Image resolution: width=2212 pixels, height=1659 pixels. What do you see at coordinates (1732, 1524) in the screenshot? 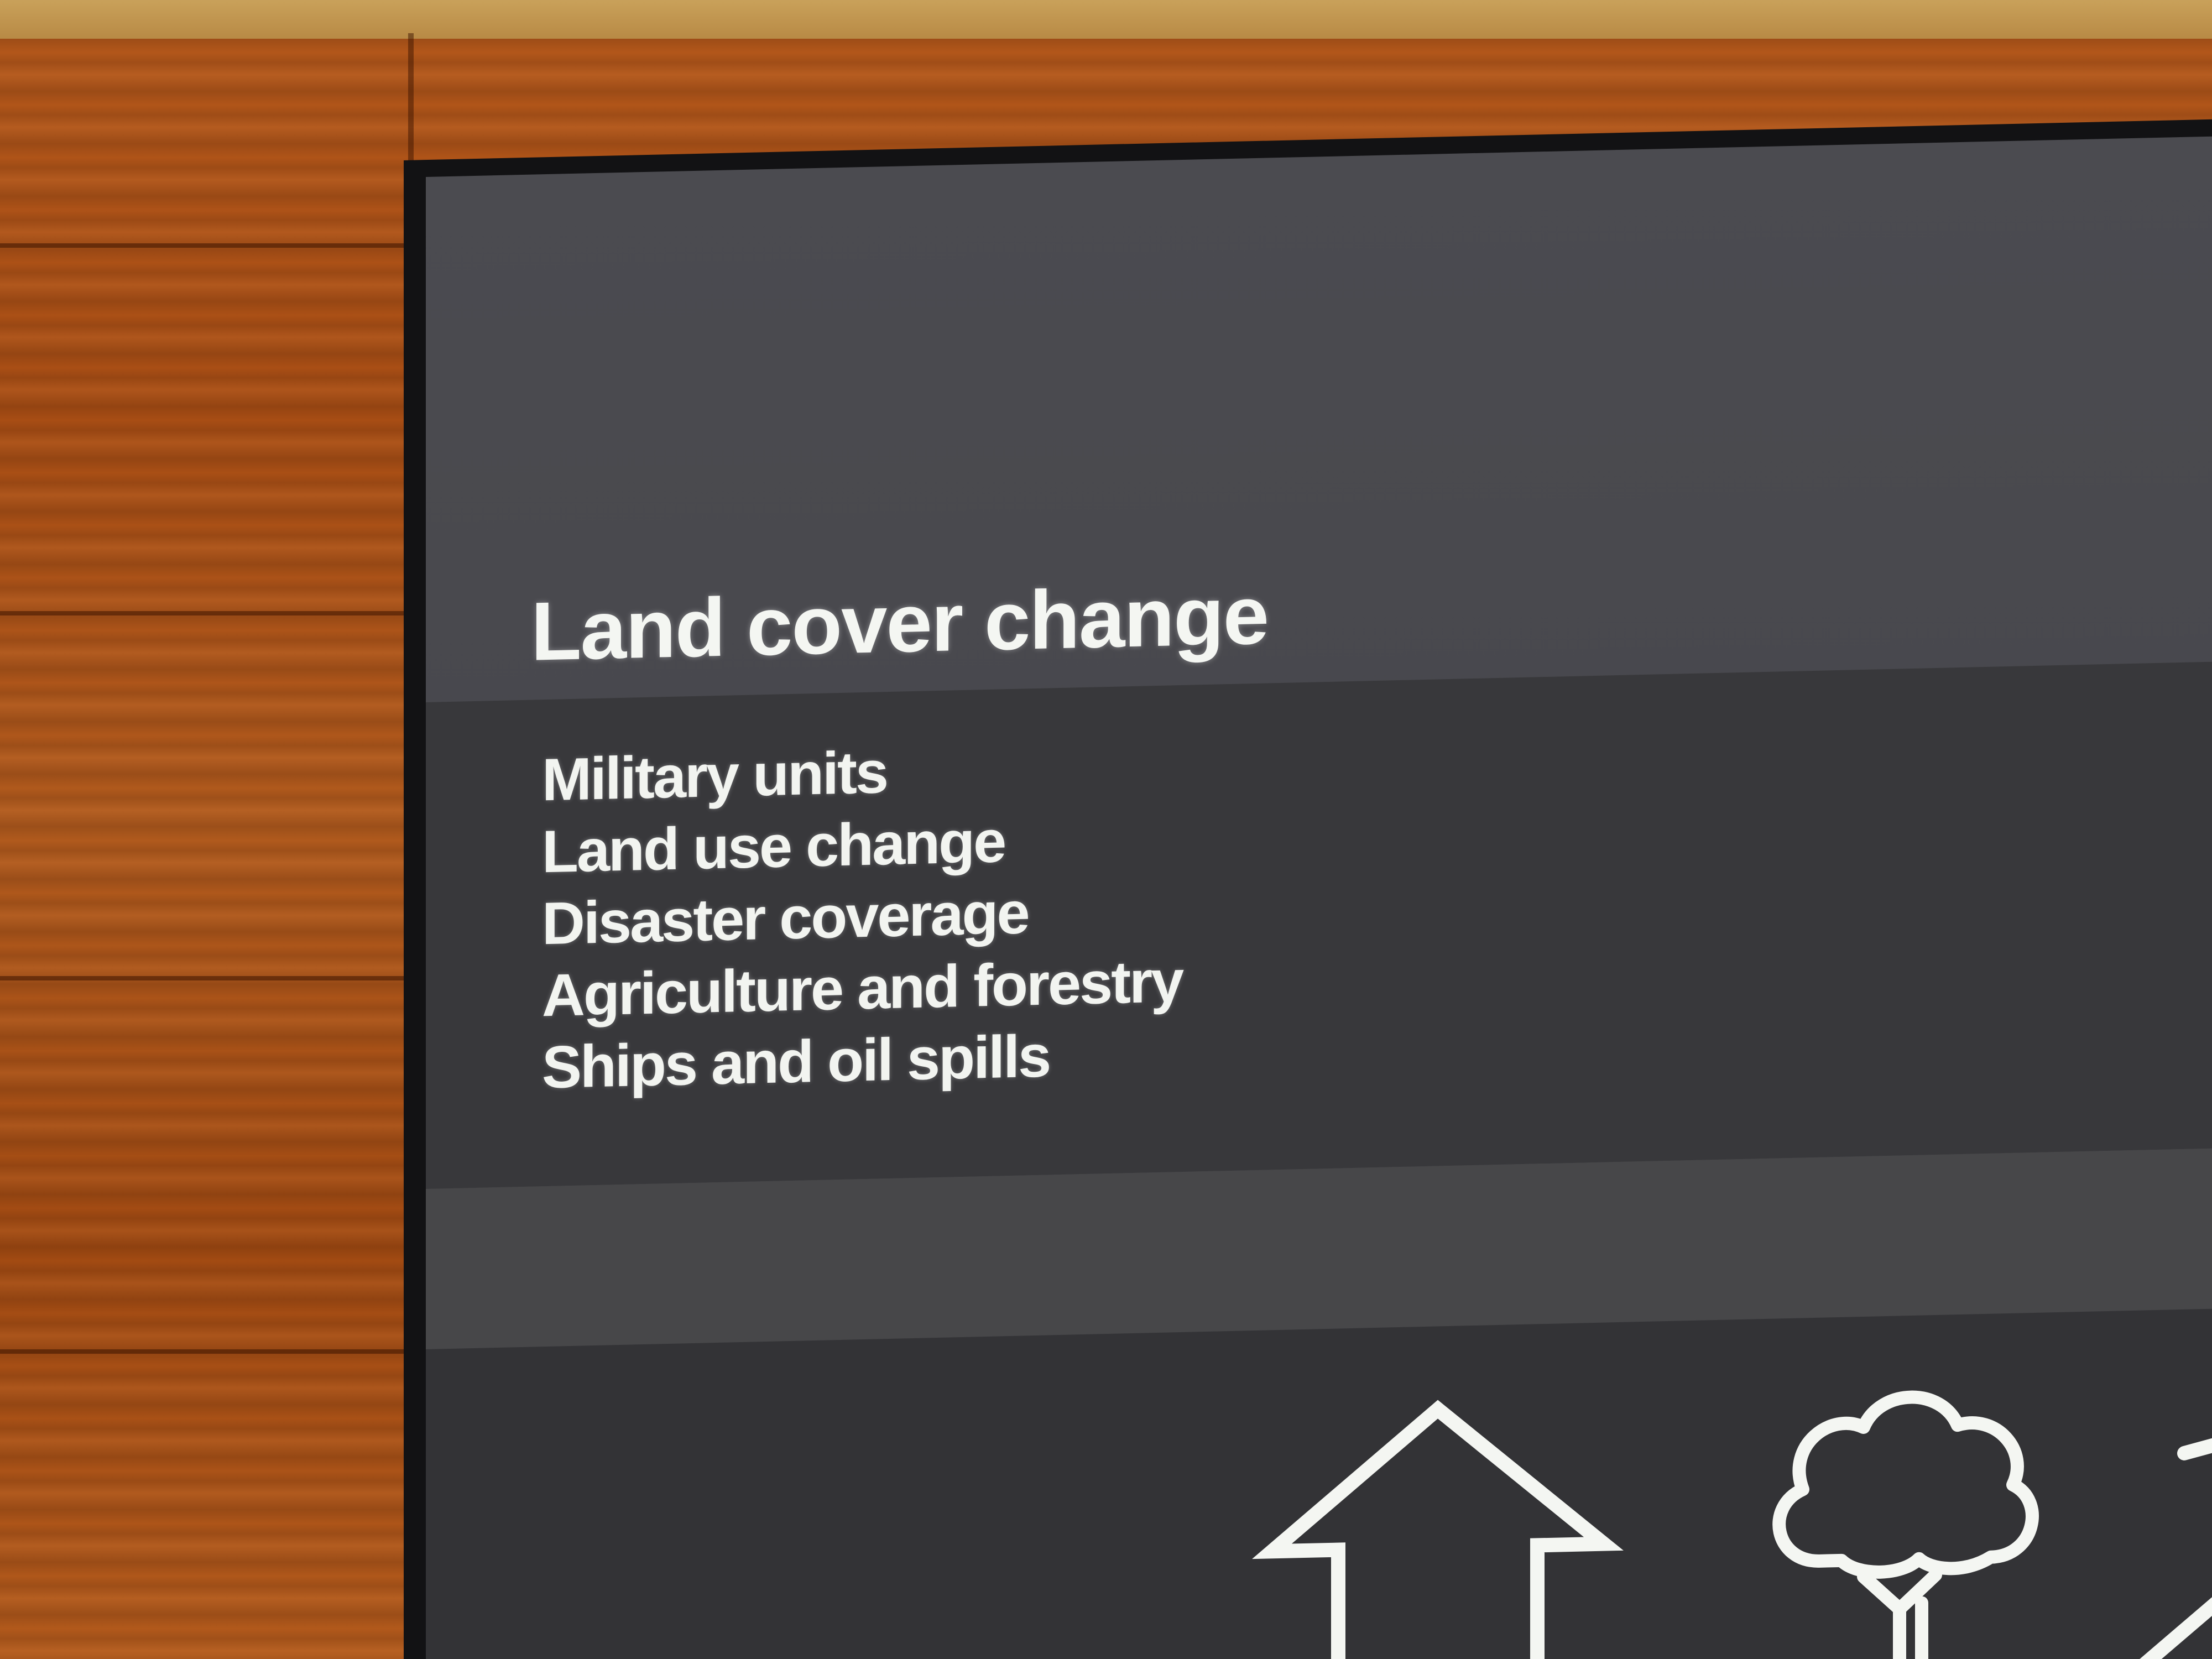
I see `slide-illustration` at bounding box center [1732, 1524].